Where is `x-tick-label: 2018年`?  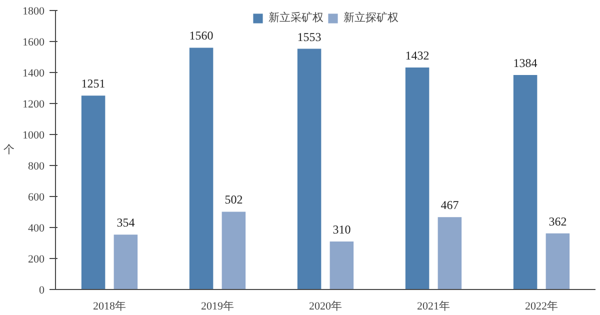
x-tick-label: 2018年 is located at coordinates (109, 306).